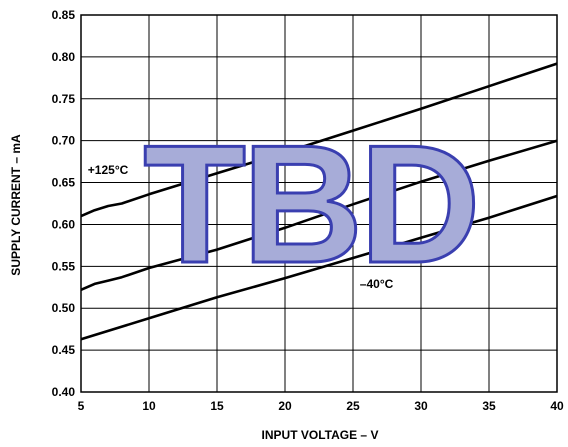  I want to click on x-tick-label: 30, so click(421, 406).